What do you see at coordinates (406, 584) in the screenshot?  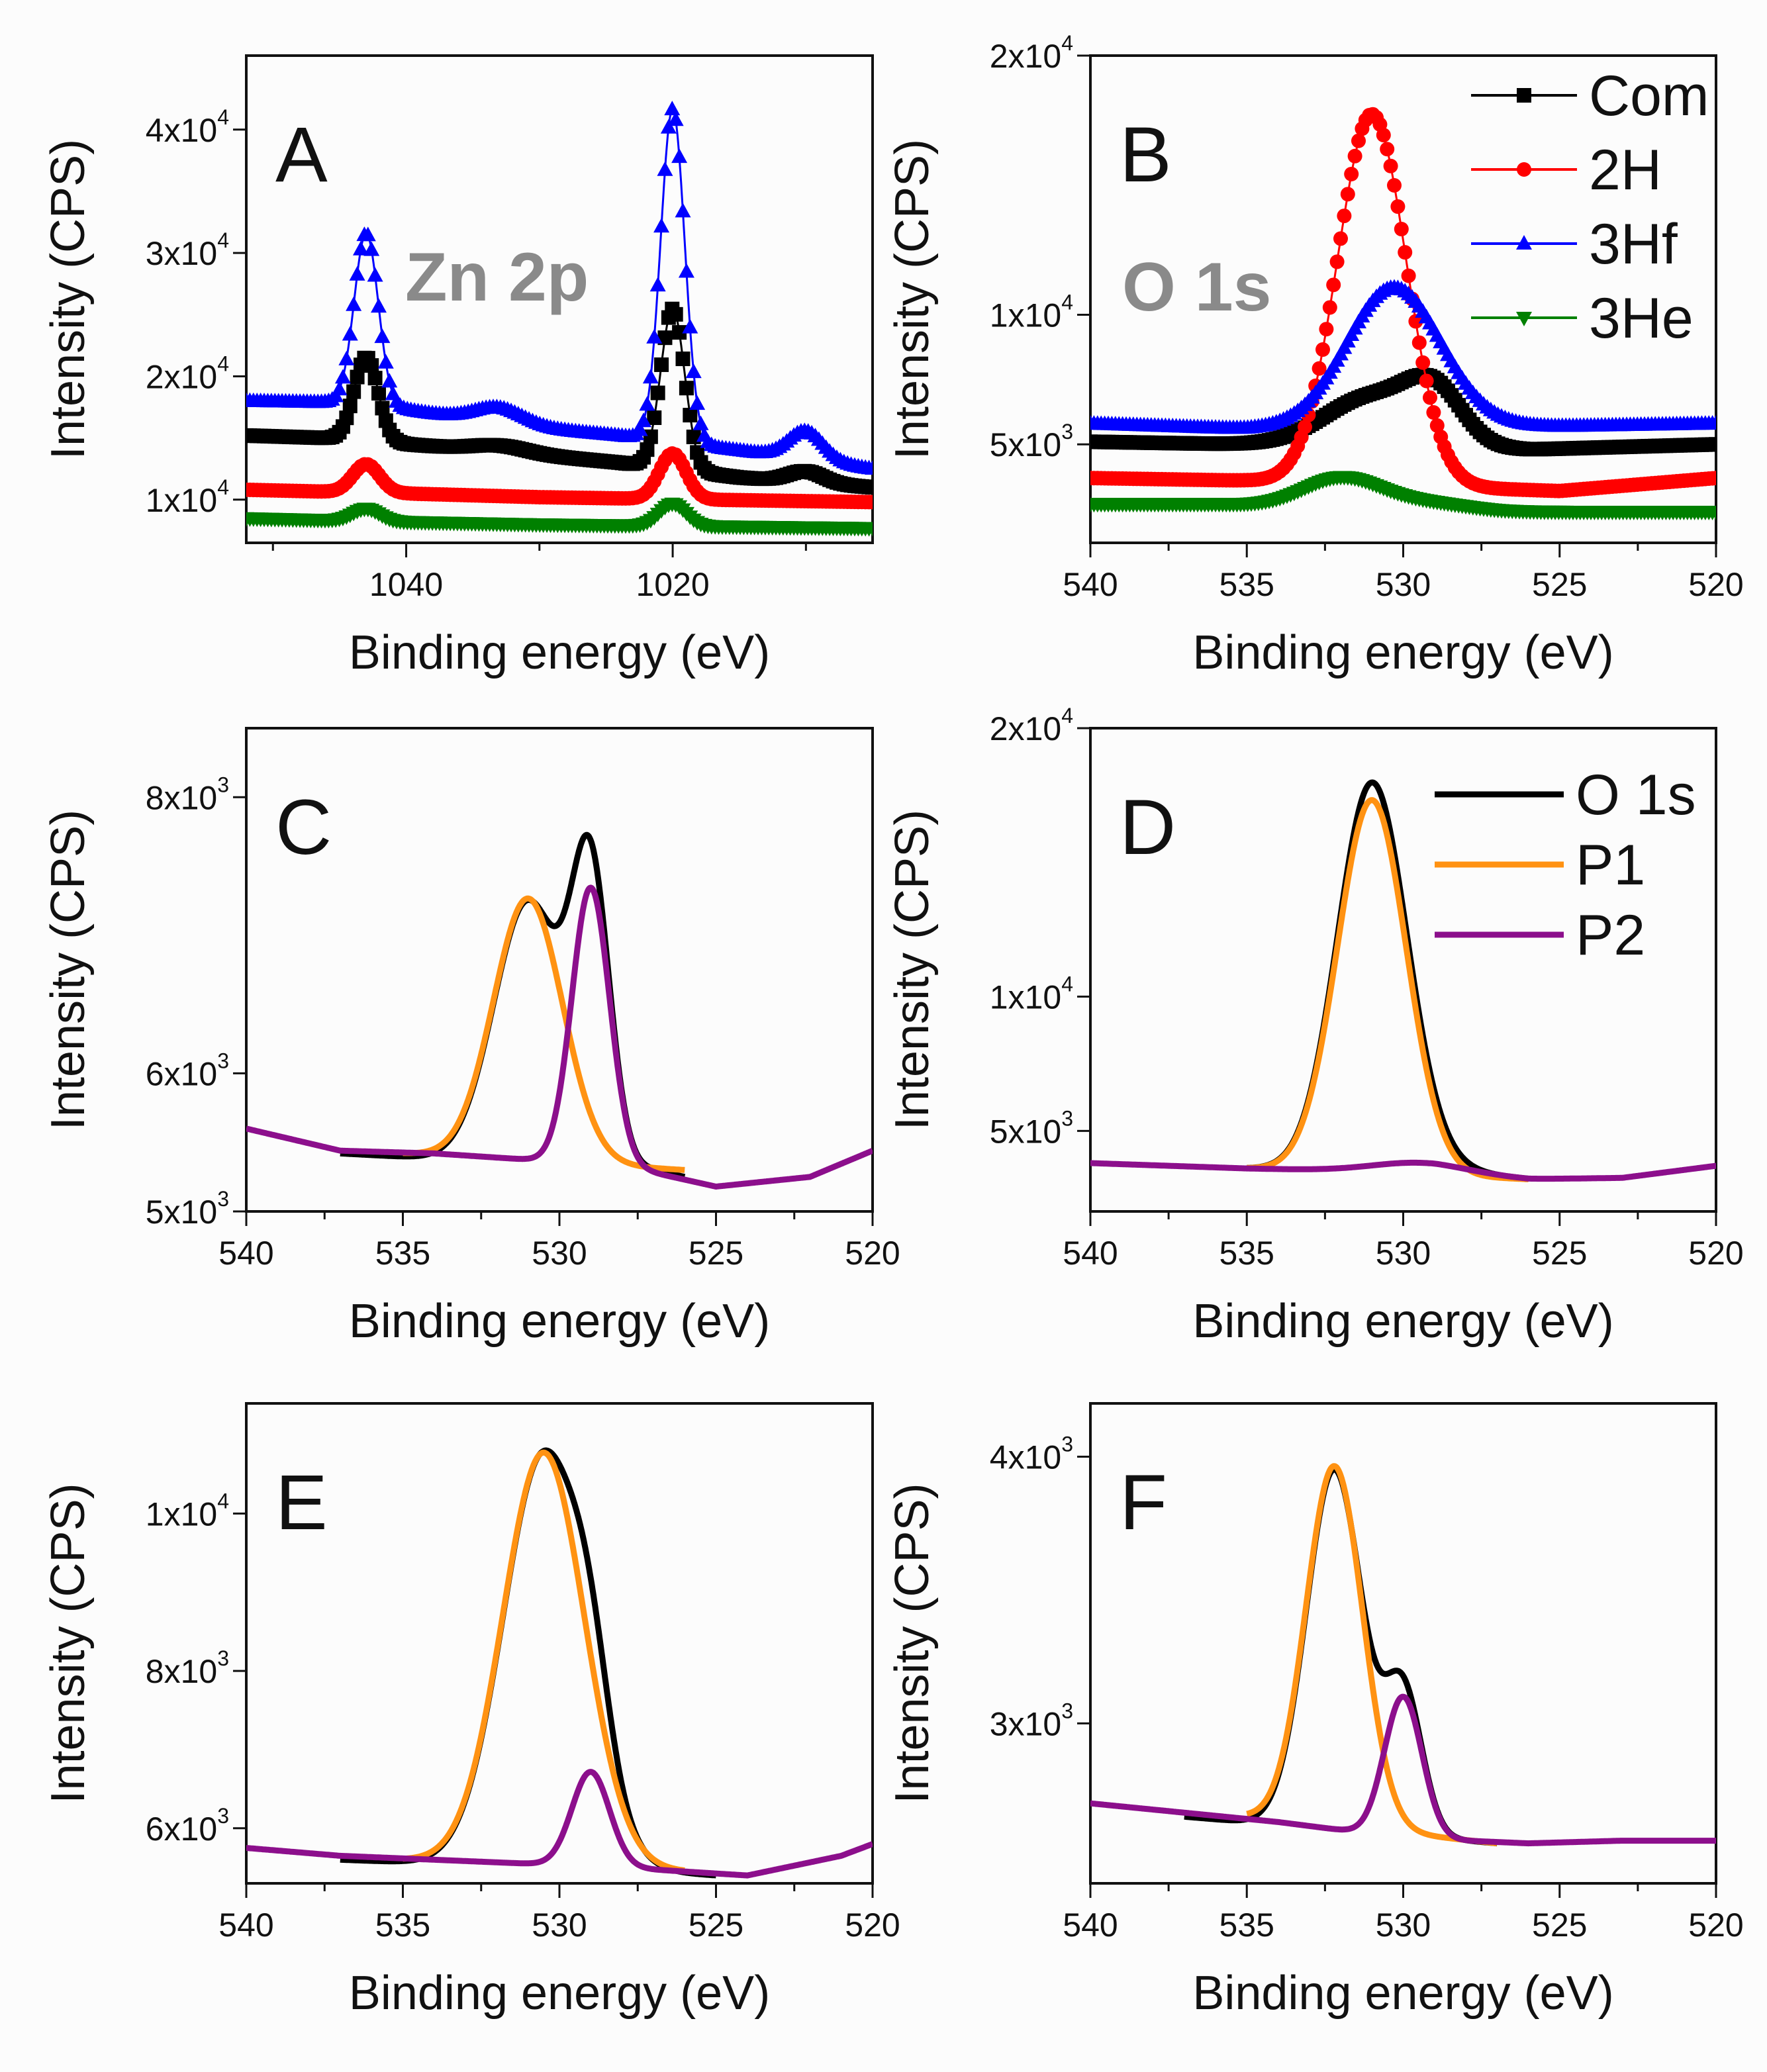 I see `x-tick-label: 1040` at bounding box center [406, 584].